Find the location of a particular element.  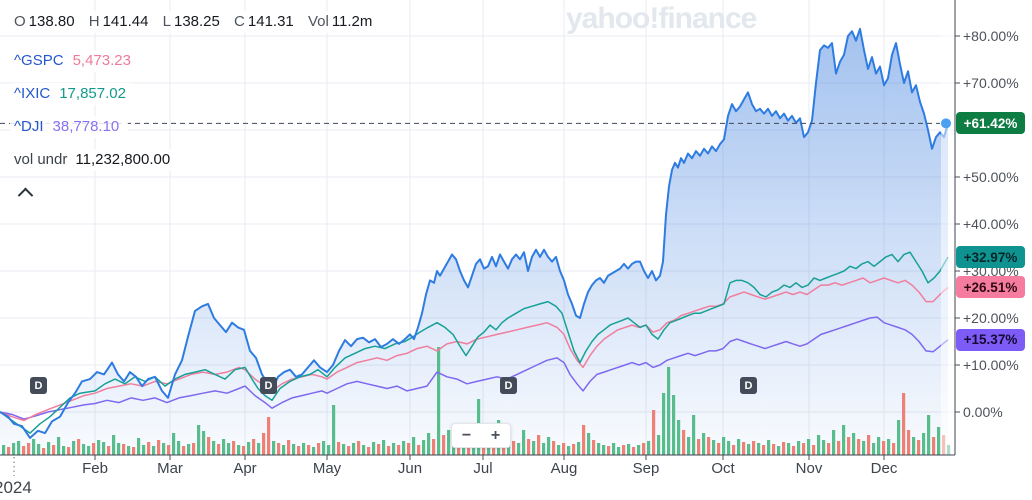

legend-row: ^DJI 38,778.10 is located at coordinates (69, 127).